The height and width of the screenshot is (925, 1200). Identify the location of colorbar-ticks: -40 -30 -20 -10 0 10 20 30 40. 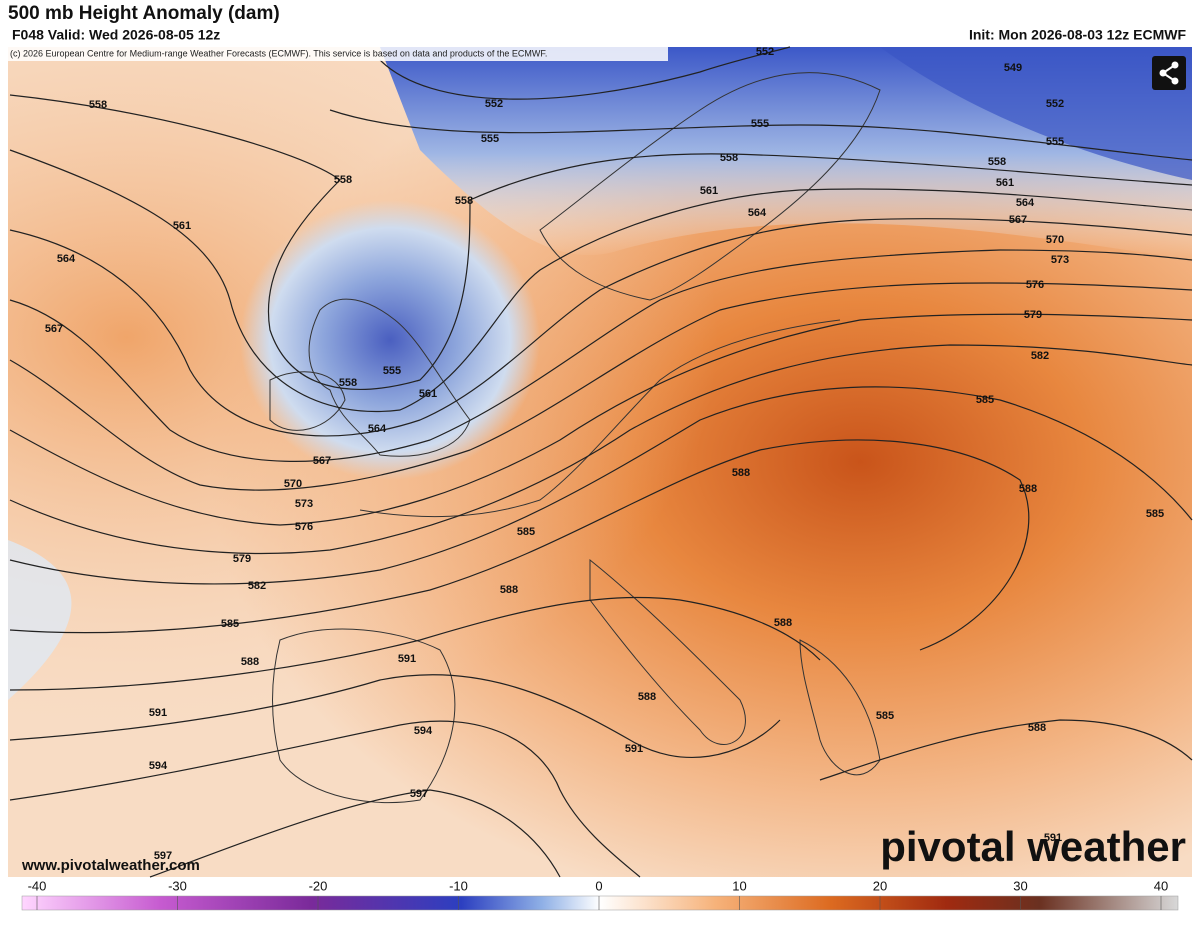
(598, 894).